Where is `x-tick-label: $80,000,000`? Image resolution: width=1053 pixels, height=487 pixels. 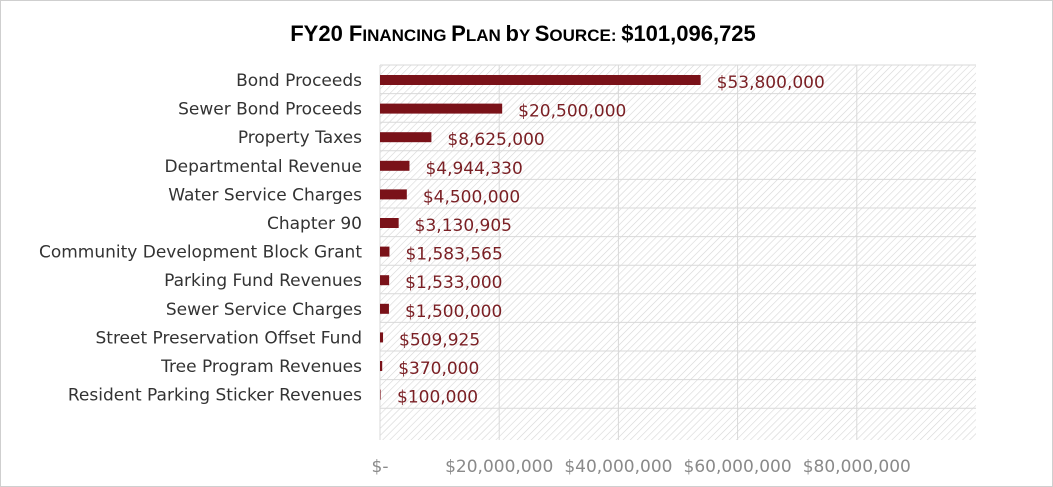
x-tick-label: $80,000,000 is located at coordinates (857, 467).